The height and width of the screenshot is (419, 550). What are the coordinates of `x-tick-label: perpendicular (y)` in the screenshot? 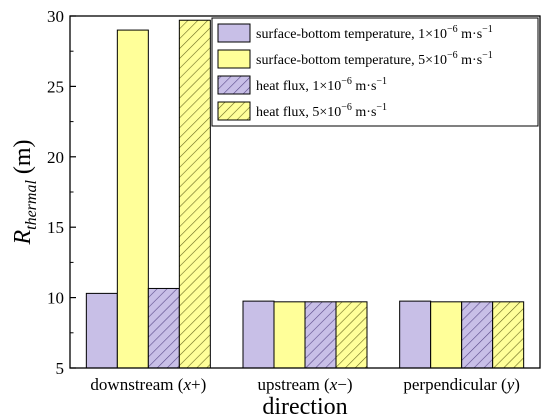 It's located at (461, 384).